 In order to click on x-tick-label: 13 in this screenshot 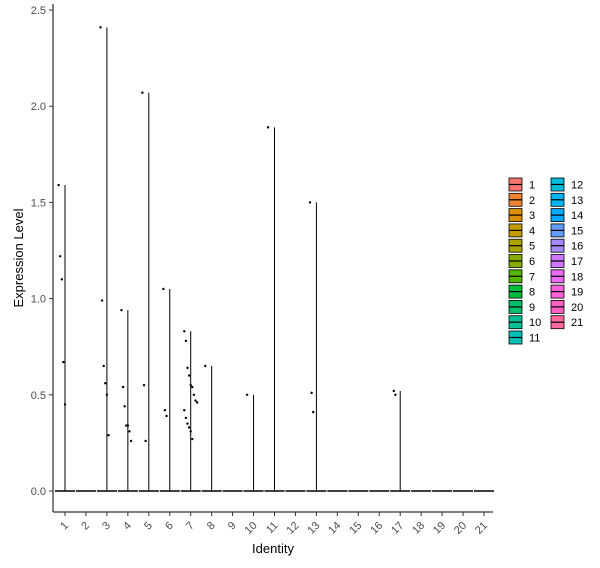, I will do `click(313, 528)`.